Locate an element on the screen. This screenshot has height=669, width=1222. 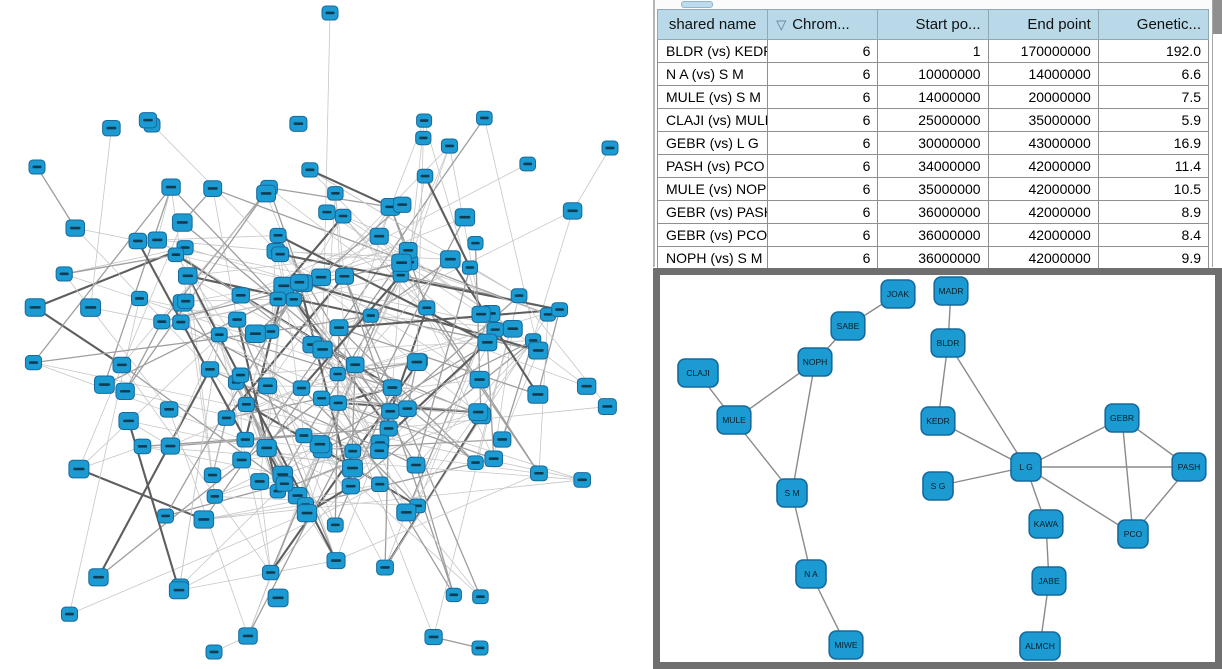
network-node-S M: S M is located at coordinates (792, 493).